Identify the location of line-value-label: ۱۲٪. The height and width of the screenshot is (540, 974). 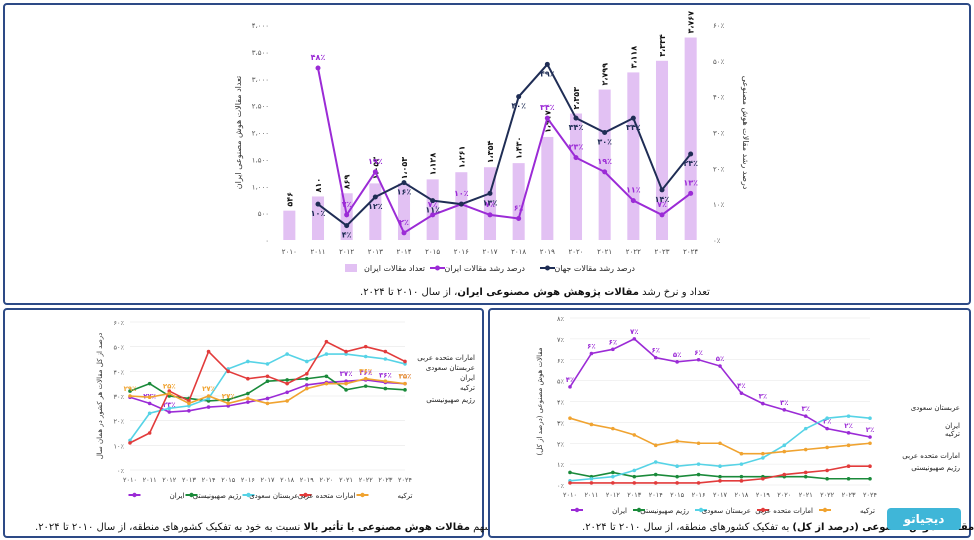
(375, 206).